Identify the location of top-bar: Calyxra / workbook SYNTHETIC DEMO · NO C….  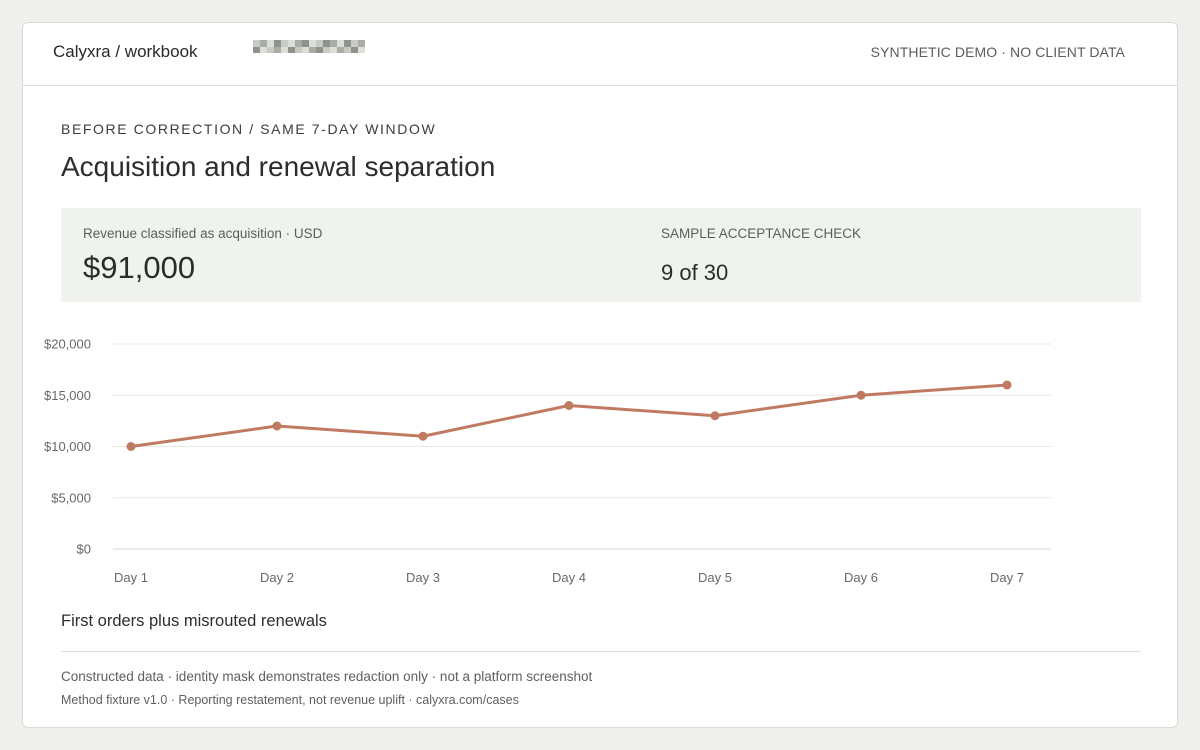
(600, 54).